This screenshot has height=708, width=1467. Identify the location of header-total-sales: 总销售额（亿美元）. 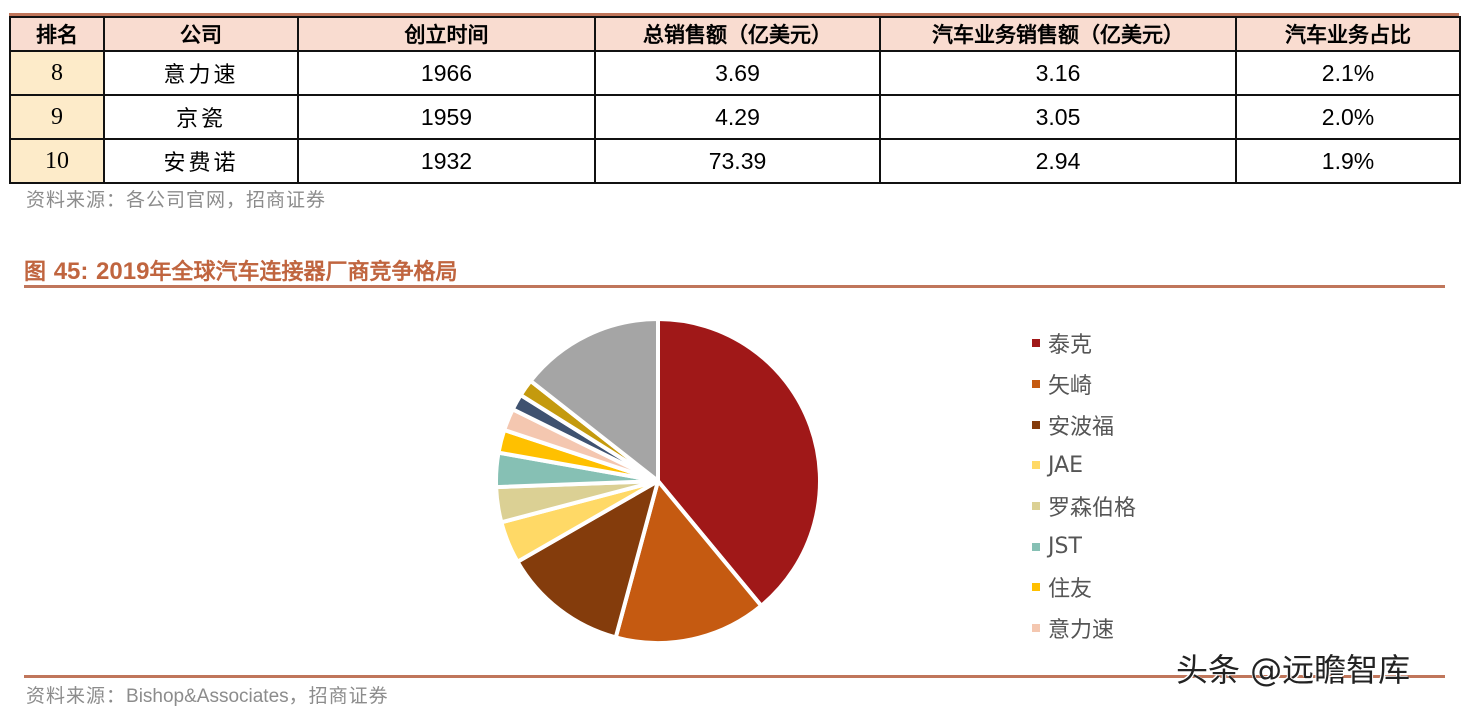
(737, 34).